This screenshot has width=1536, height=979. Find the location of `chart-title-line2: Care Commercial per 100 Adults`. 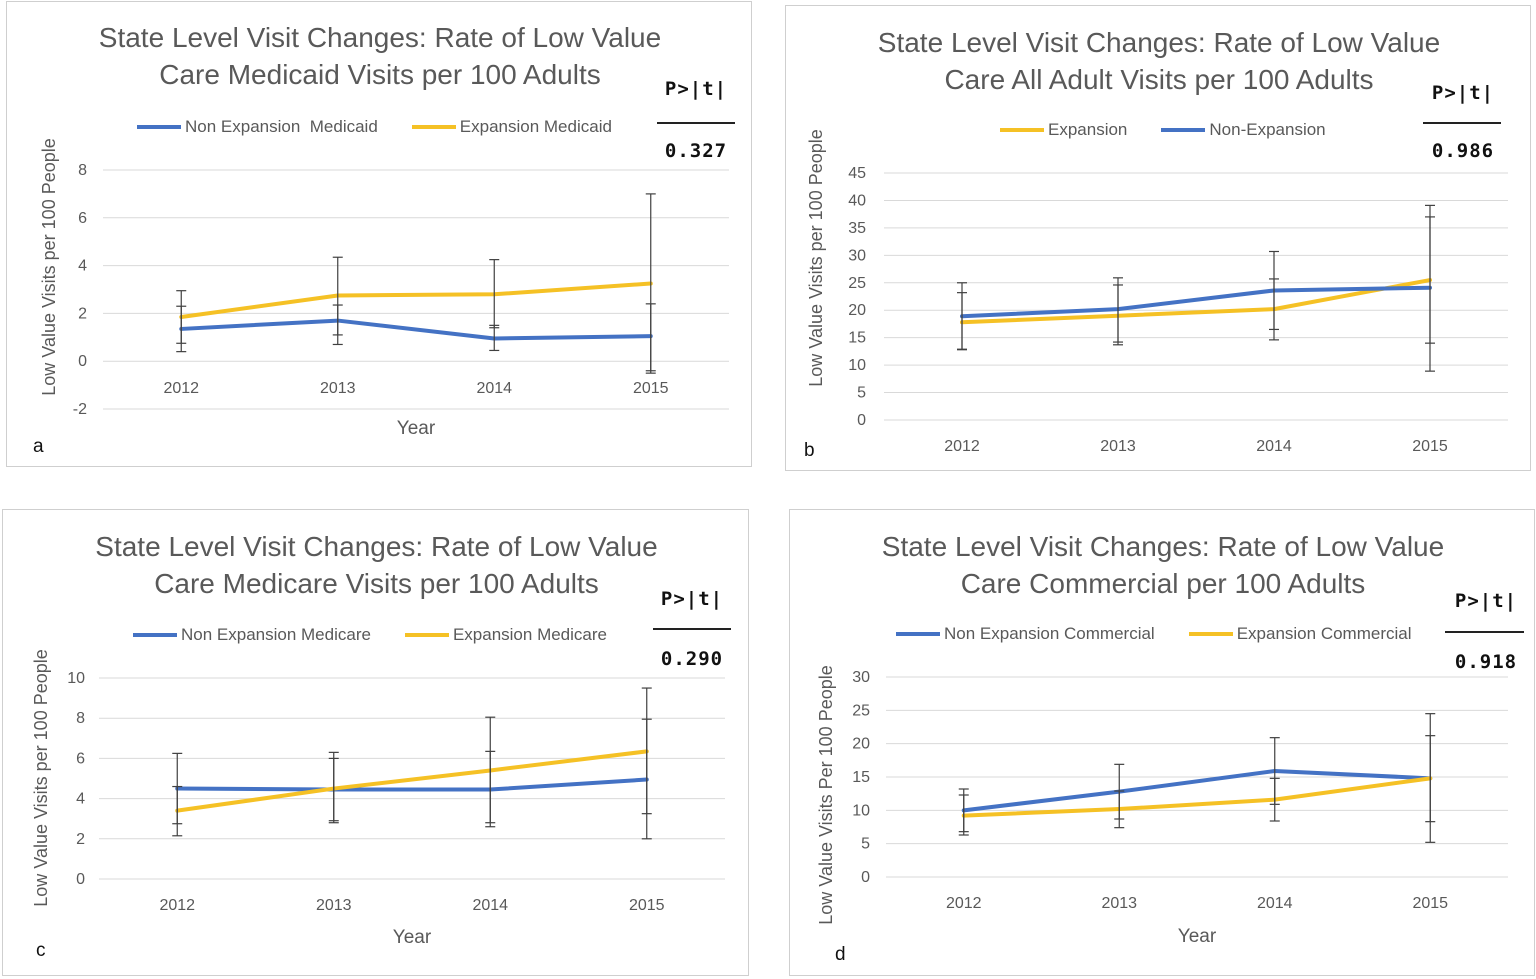

chart-title-line2: Care Commercial per 100 Adults is located at coordinates (1163, 583).